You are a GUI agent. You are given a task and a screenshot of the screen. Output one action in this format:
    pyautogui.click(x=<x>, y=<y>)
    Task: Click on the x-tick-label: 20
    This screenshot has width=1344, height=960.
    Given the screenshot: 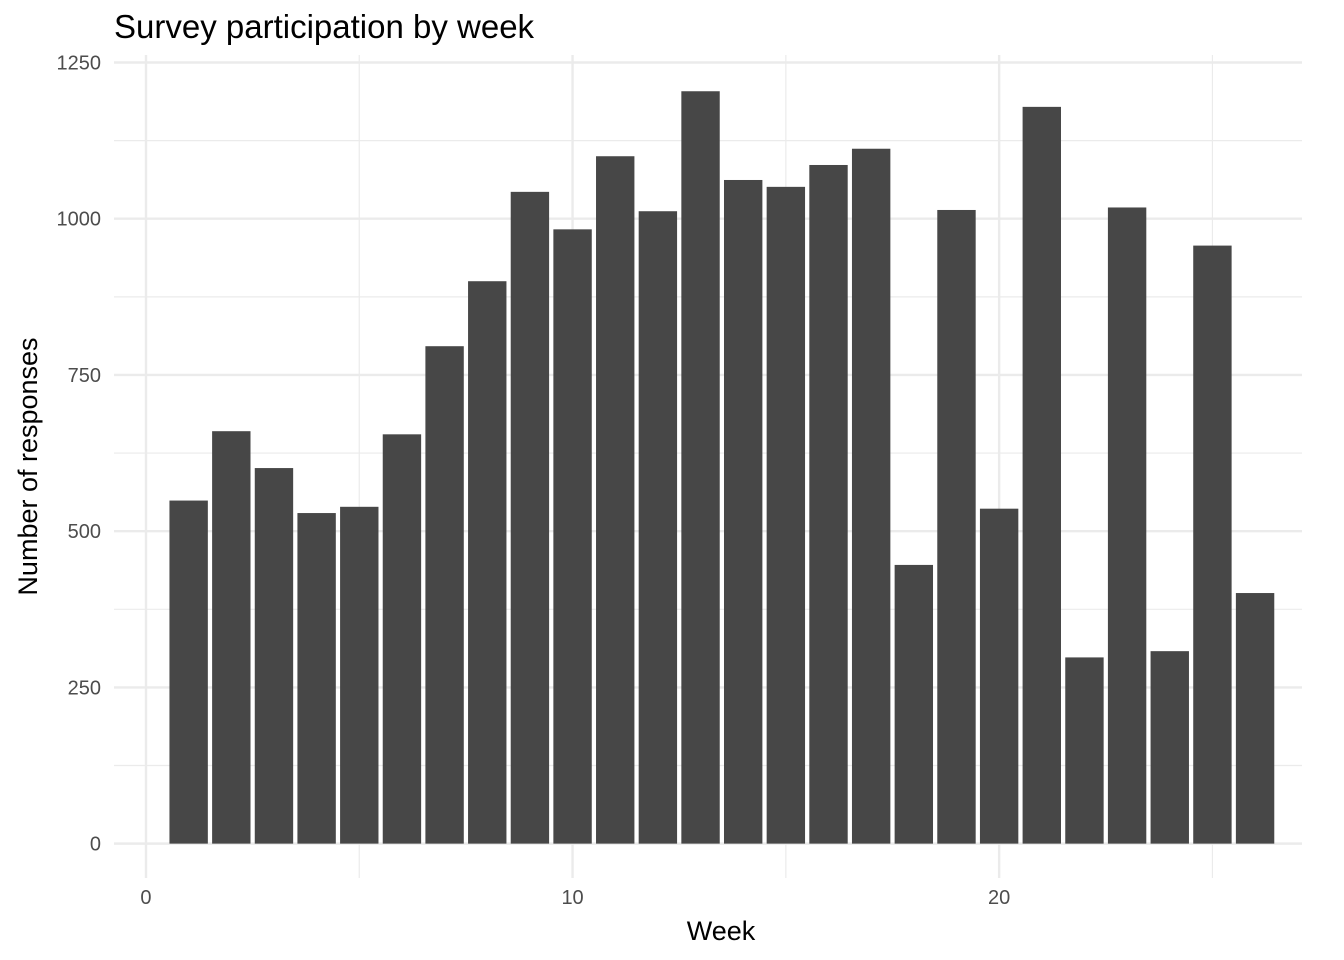 What is the action you would take?
    pyautogui.click(x=999, y=898)
    